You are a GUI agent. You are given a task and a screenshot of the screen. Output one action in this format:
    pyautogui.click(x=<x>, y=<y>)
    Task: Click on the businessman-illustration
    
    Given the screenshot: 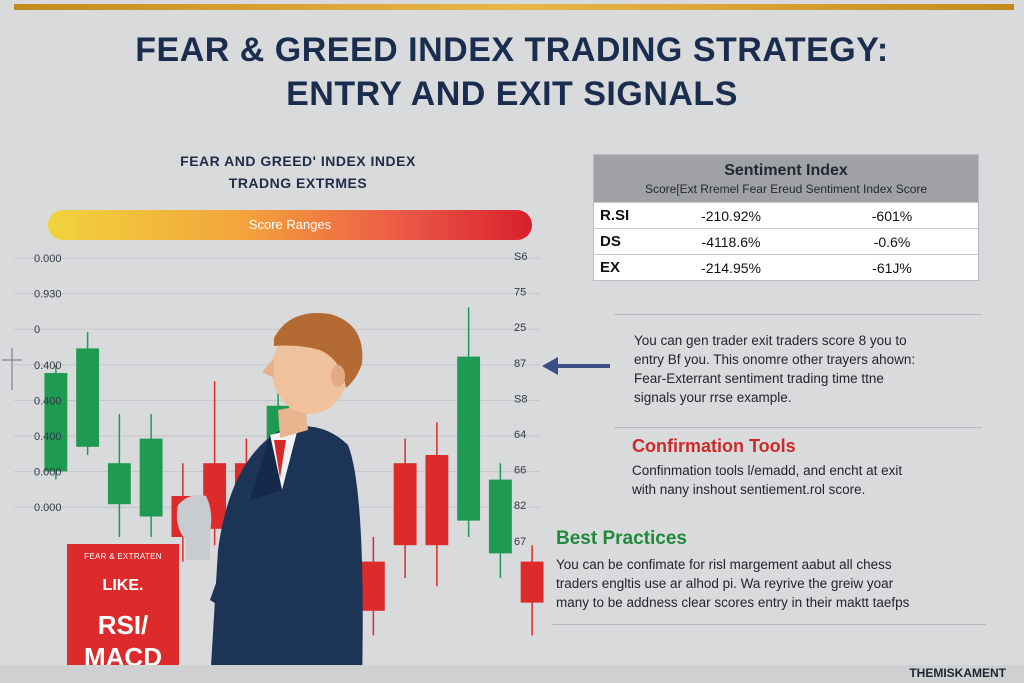 What is the action you would take?
    pyautogui.click(x=269, y=498)
    